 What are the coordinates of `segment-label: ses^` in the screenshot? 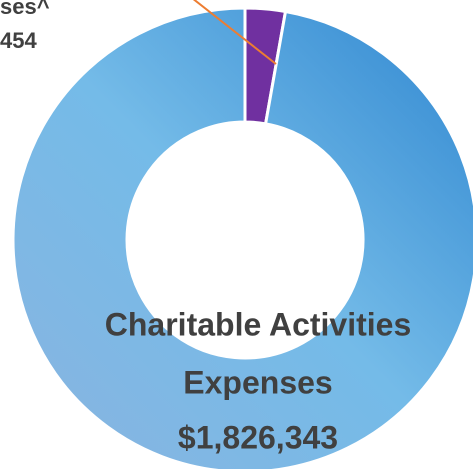 It's located at (25, 9).